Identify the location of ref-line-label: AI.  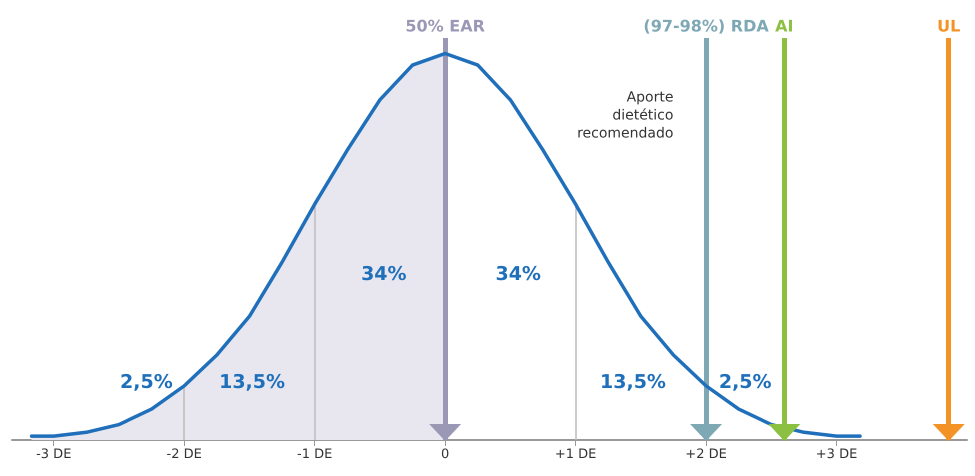
(784, 26).